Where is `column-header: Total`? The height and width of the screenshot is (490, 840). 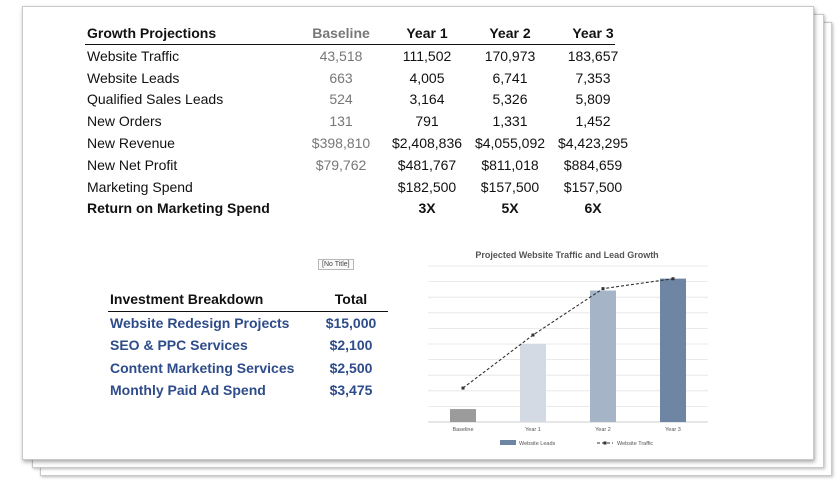 column-header: Total is located at coordinates (351, 299).